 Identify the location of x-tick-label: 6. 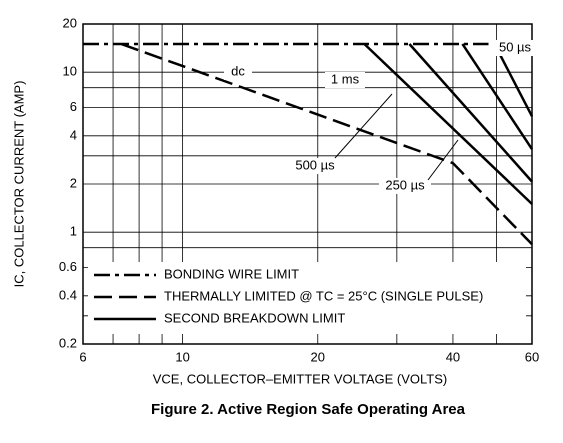
(82, 356).